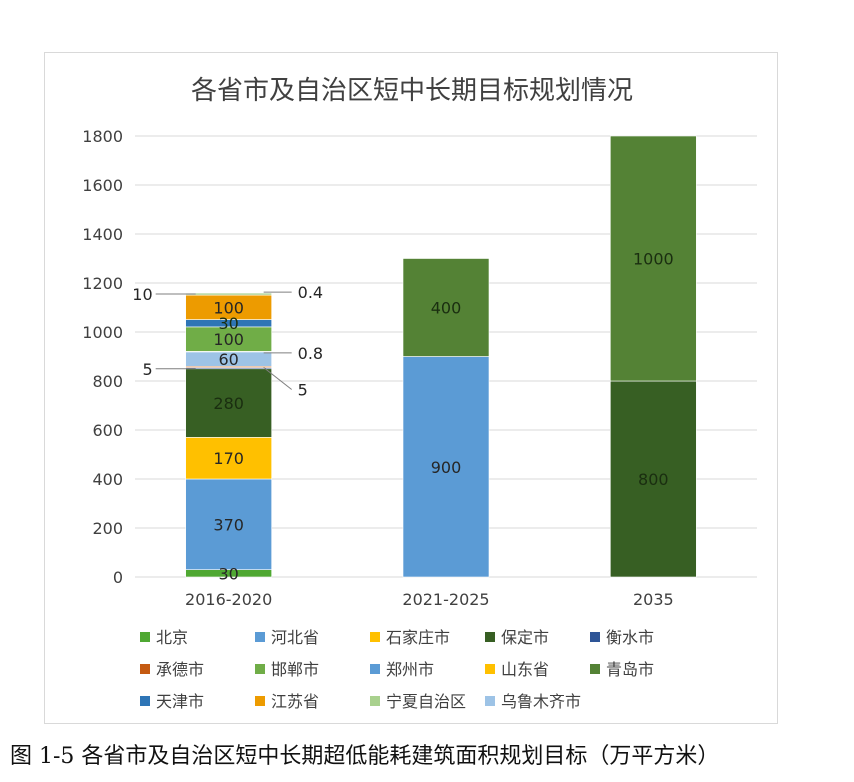 The image size is (854, 782). Describe the element at coordinates (295, 637) in the screenshot. I see `legend-label: 河北省` at that location.